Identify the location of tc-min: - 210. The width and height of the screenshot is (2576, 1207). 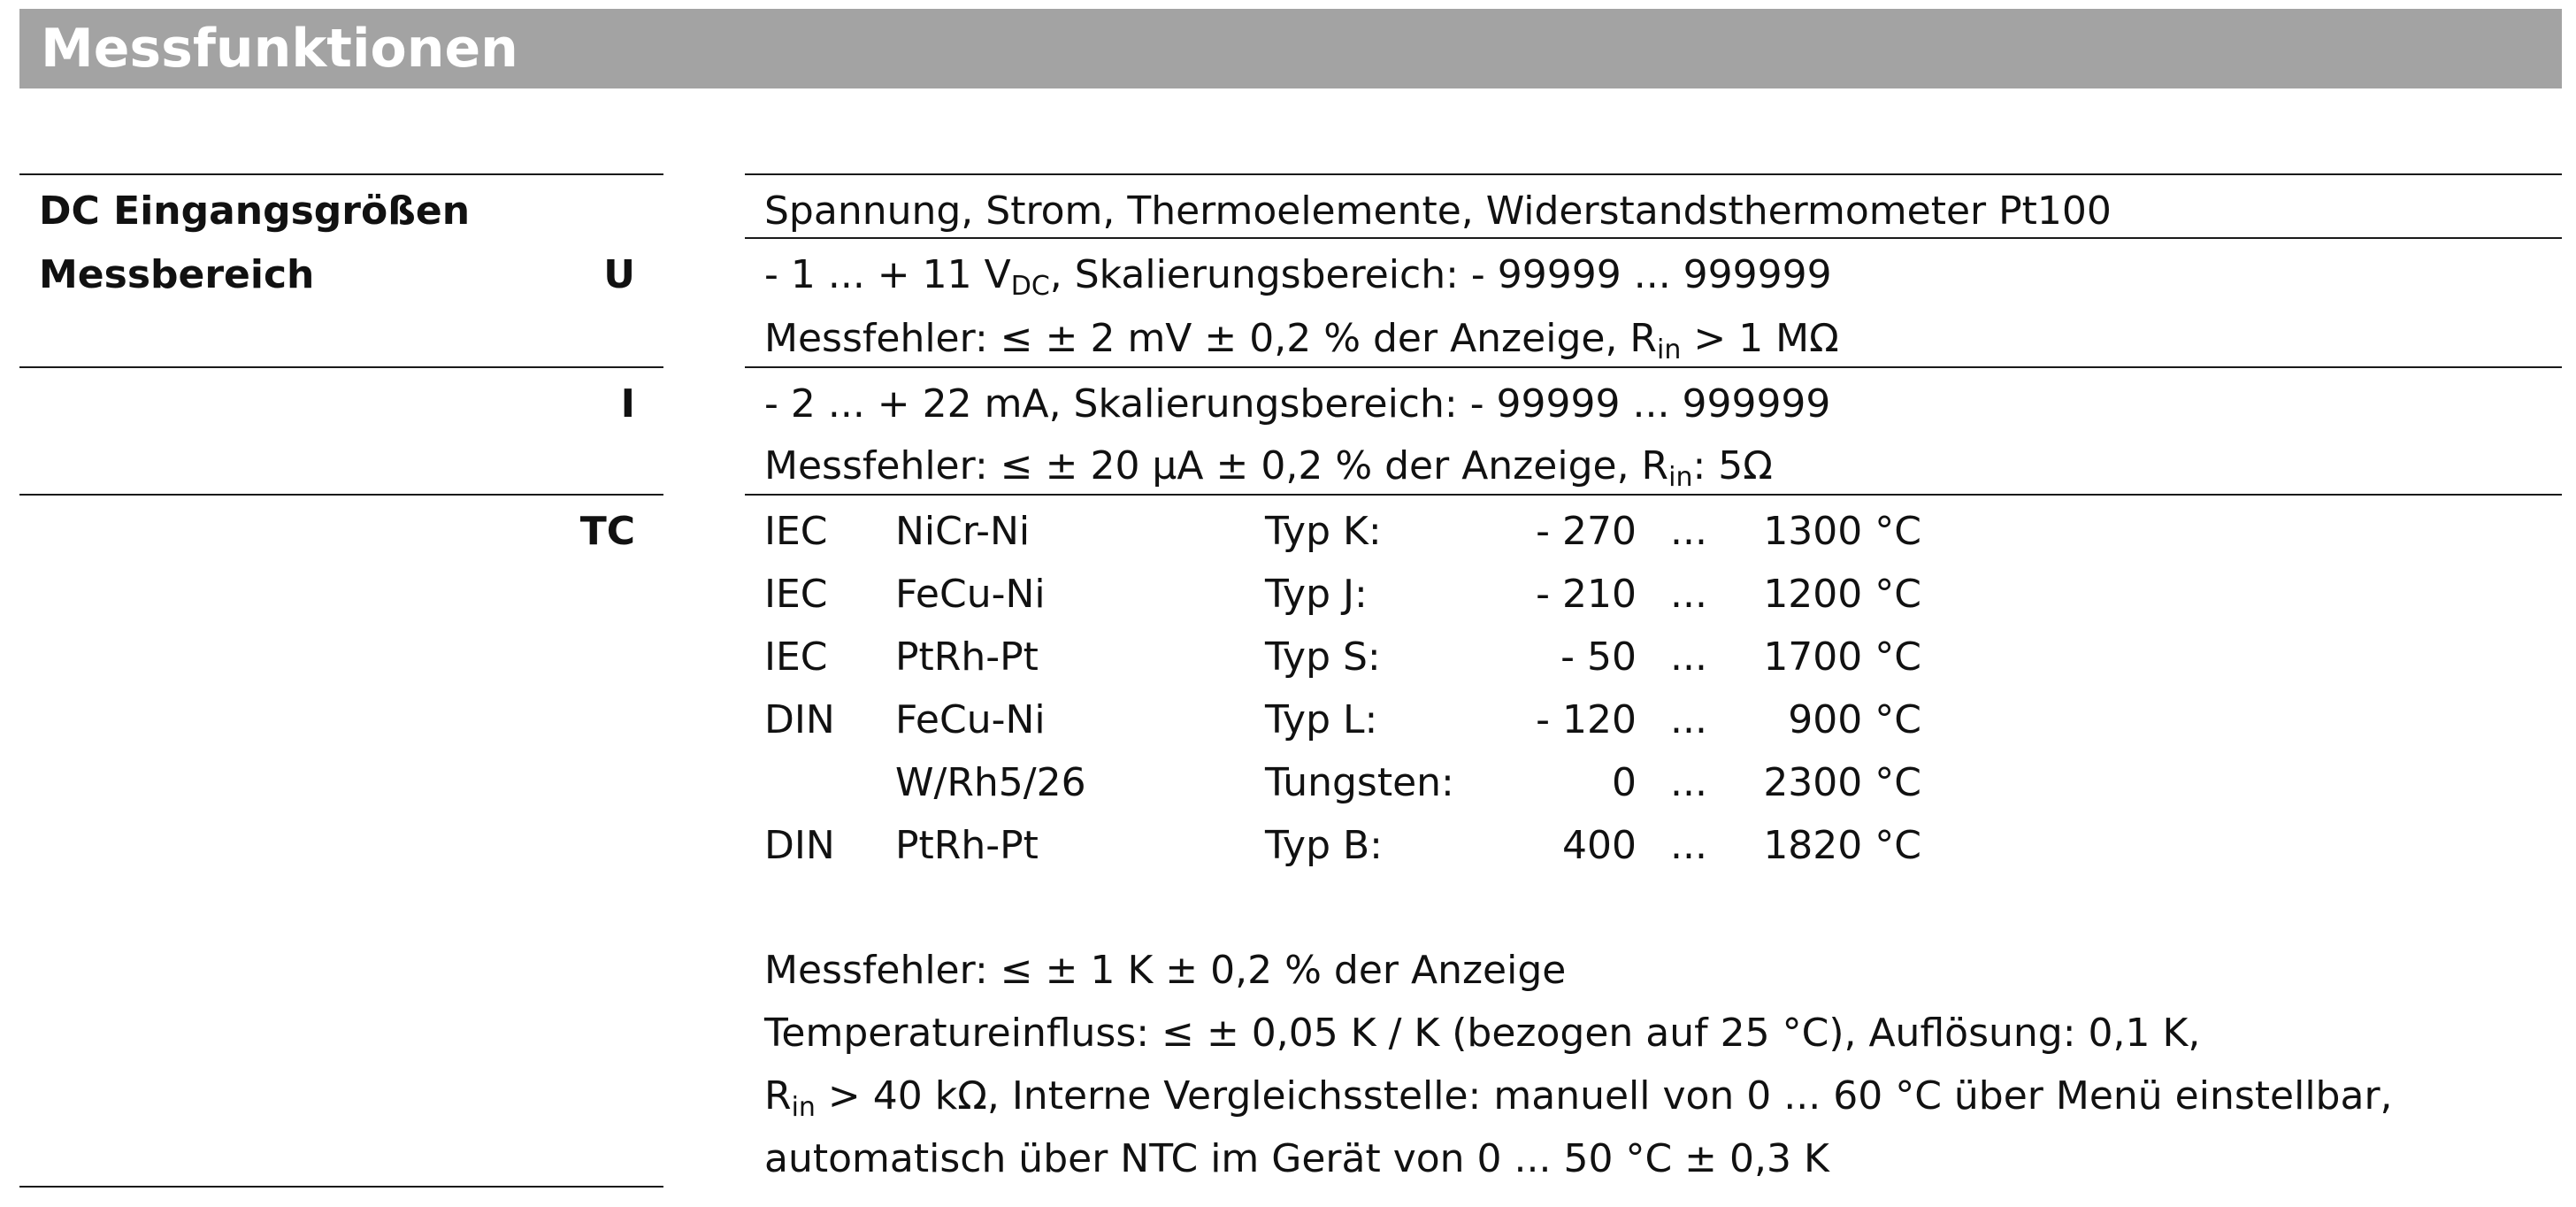
(1586, 594).